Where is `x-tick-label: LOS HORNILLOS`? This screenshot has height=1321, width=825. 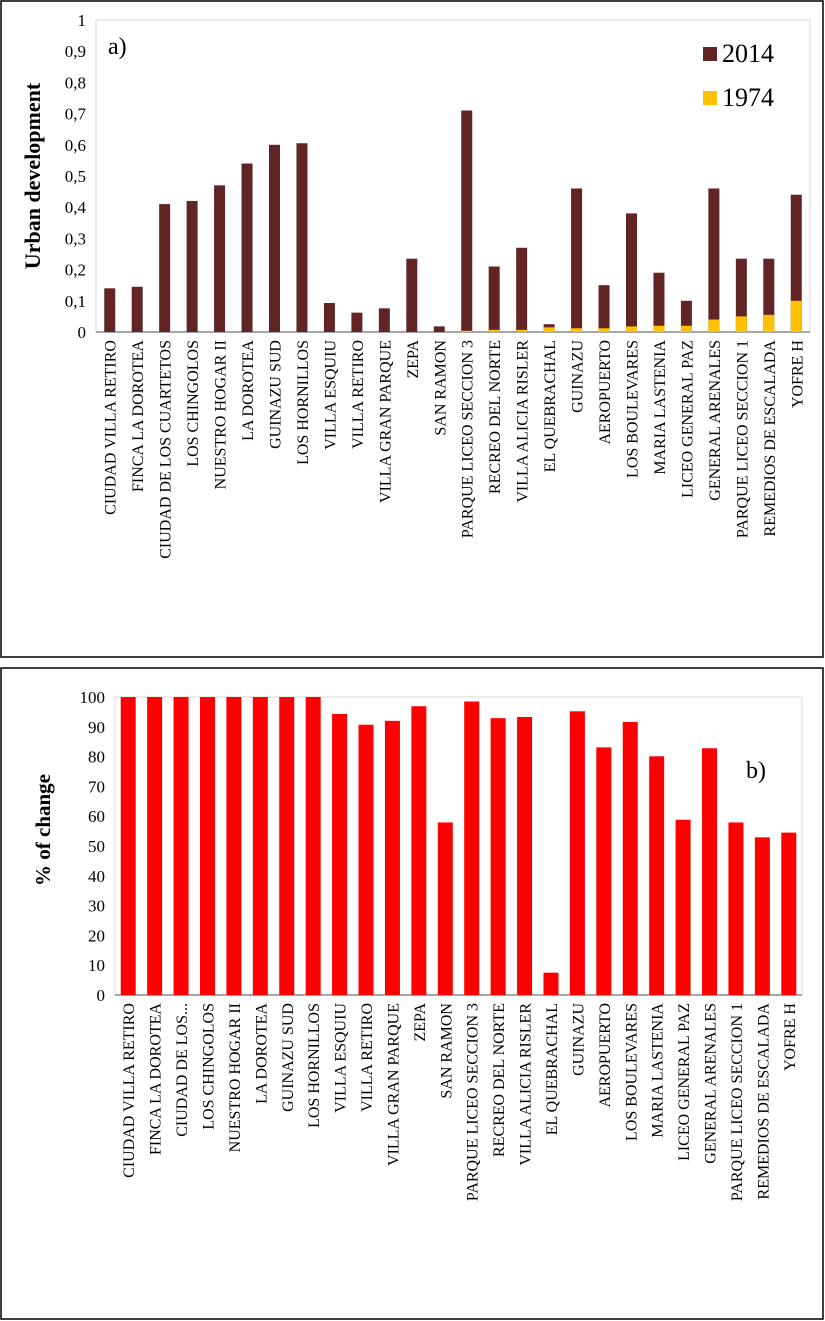 x-tick-label: LOS HORNILLOS is located at coordinates (303, 402).